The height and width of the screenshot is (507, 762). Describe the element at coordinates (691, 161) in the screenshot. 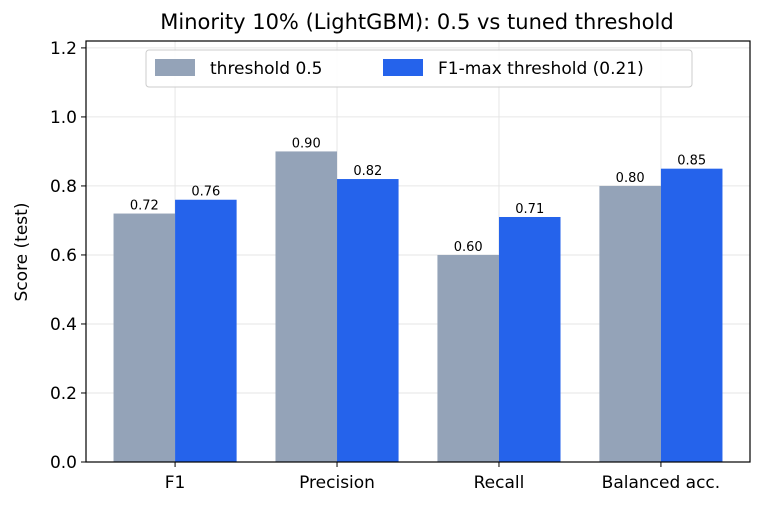

I see `data-label: 0.85` at that location.